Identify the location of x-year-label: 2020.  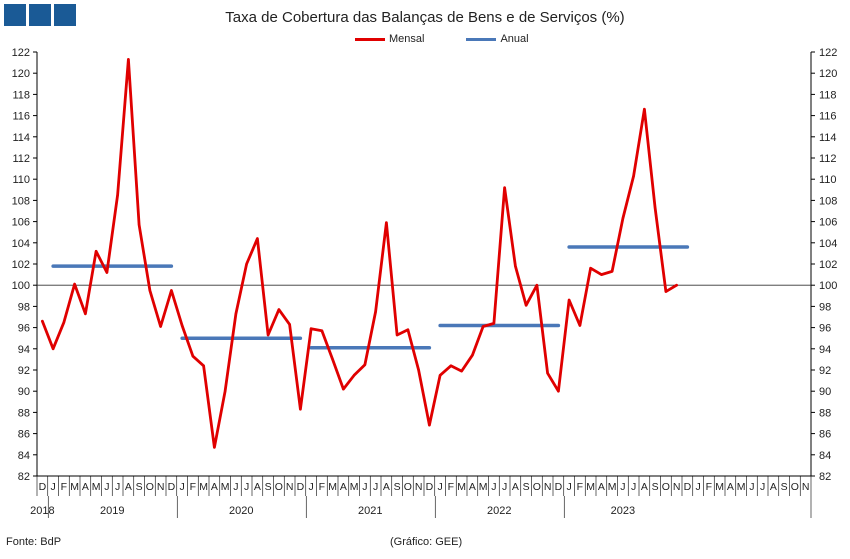
(241, 511).